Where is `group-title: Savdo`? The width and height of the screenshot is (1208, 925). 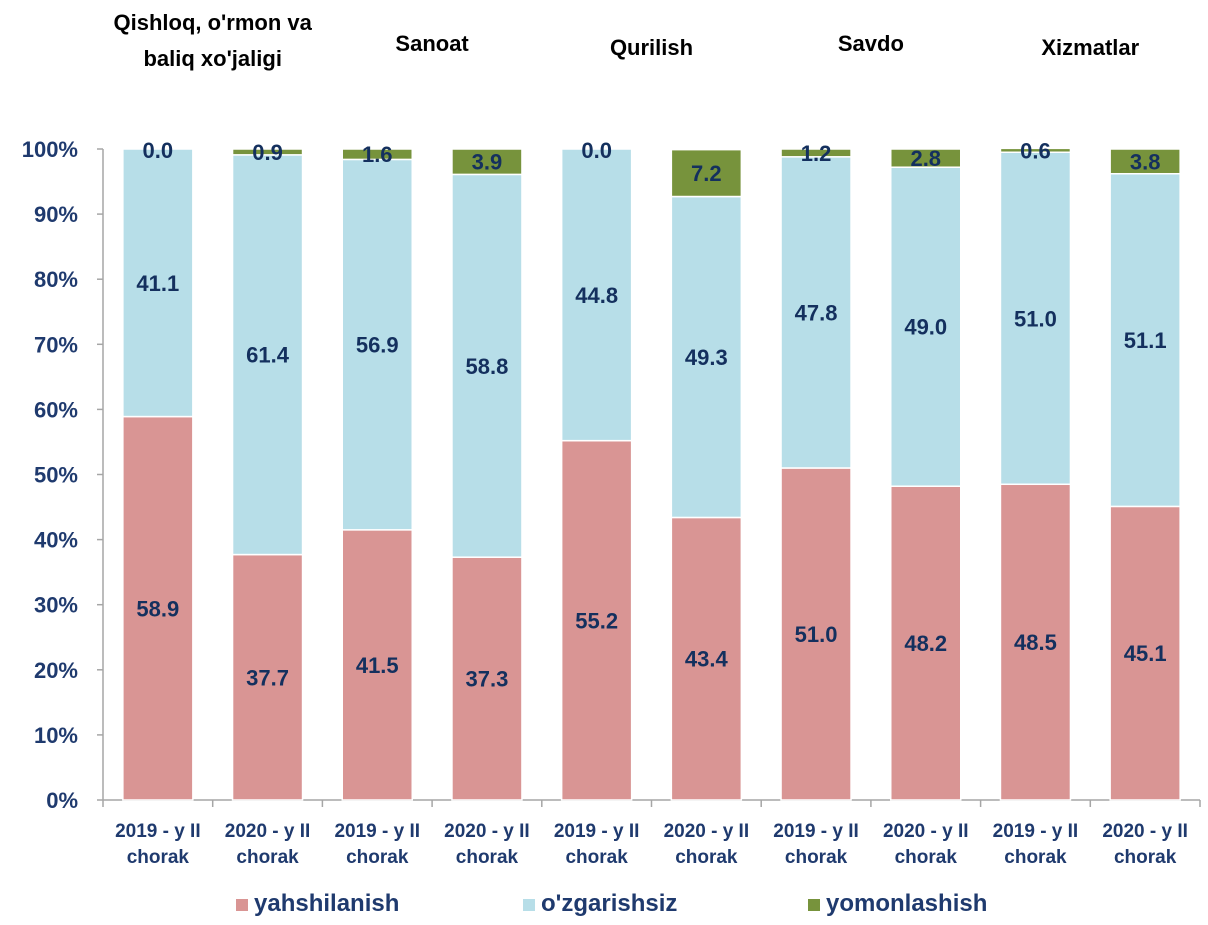 group-title: Savdo is located at coordinates (871, 43).